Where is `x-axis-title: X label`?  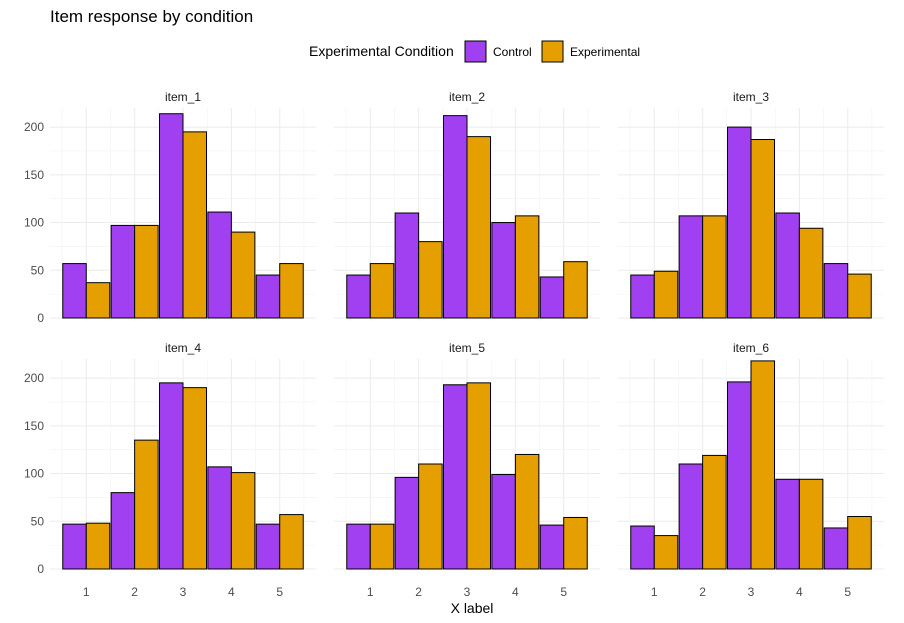
x-axis-title: X label is located at coordinates (472, 608).